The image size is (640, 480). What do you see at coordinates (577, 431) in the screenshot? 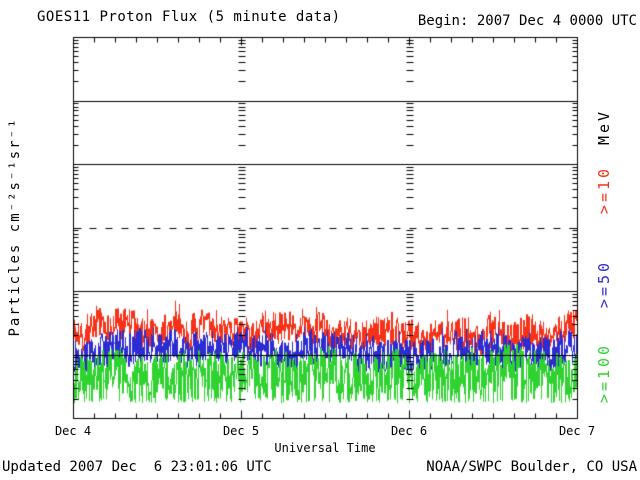
I see `x-tick-label: Dec 7` at bounding box center [577, 431].